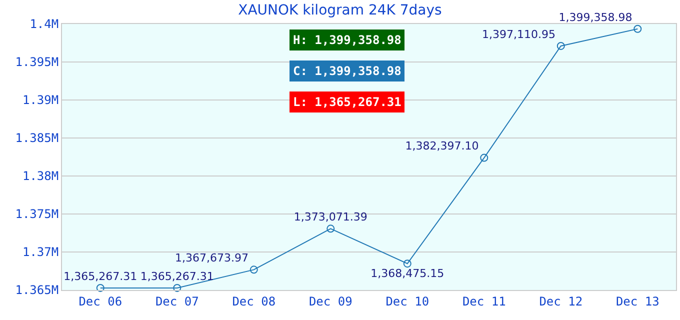  Describe the element at coordinates (40, 176) in the screenshot. I see `y-tick-label: 1.38M` at that location.